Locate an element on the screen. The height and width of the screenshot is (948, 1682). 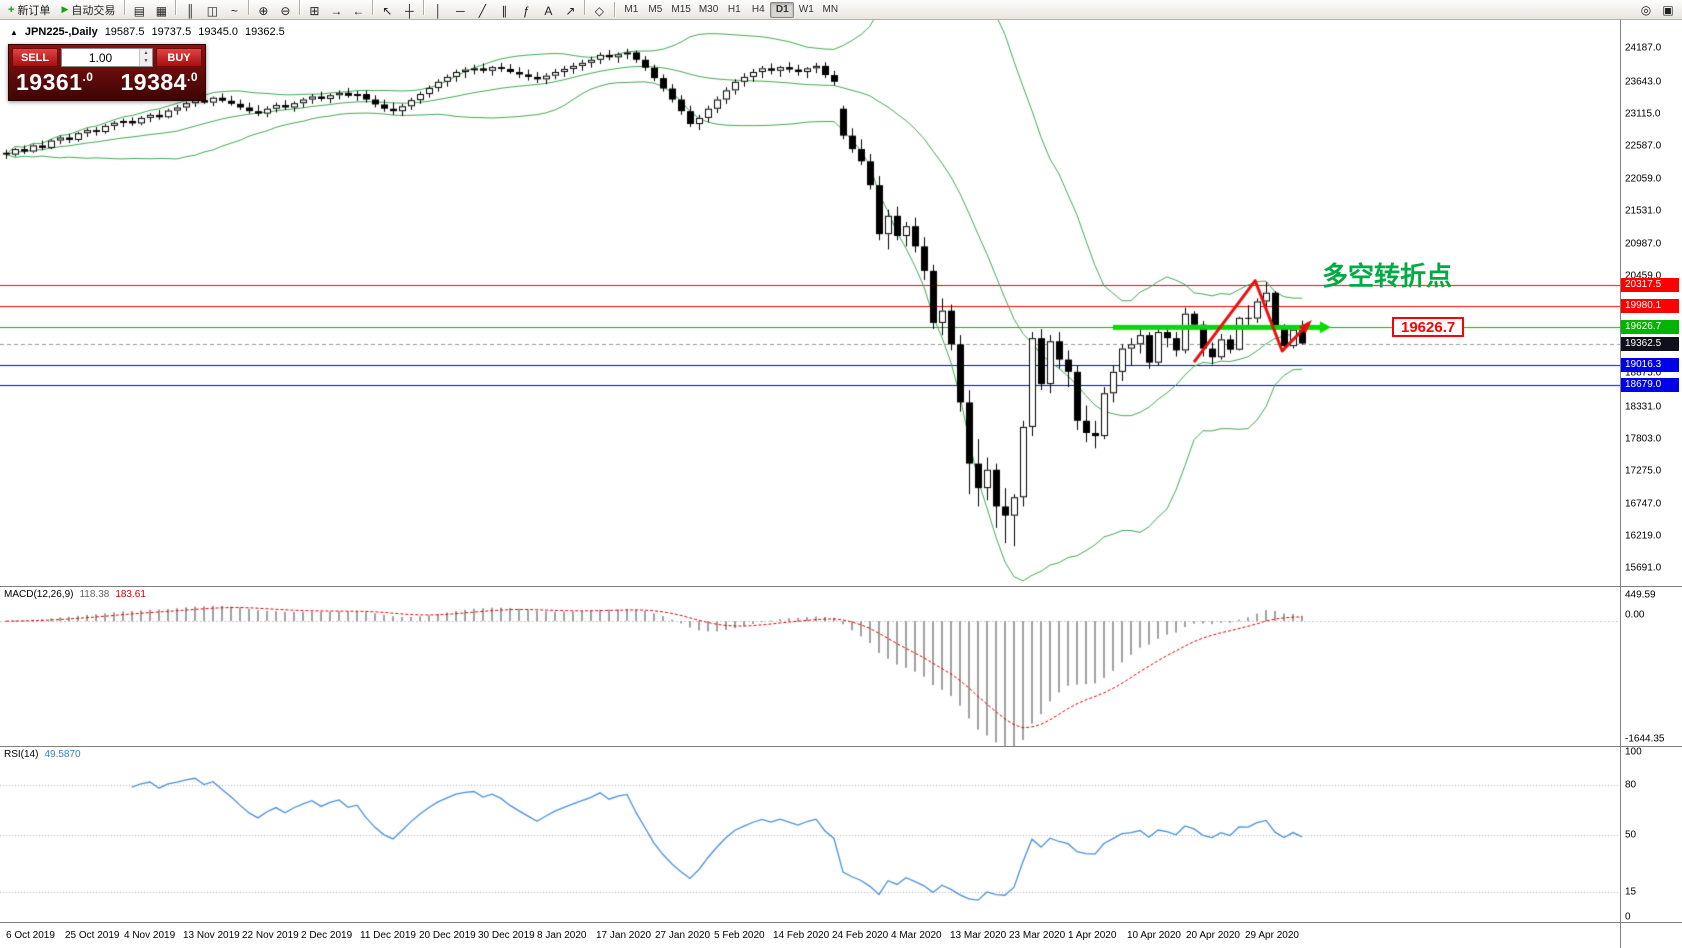
price-tick: 22587.0 is located at coordinates (1643, 146).